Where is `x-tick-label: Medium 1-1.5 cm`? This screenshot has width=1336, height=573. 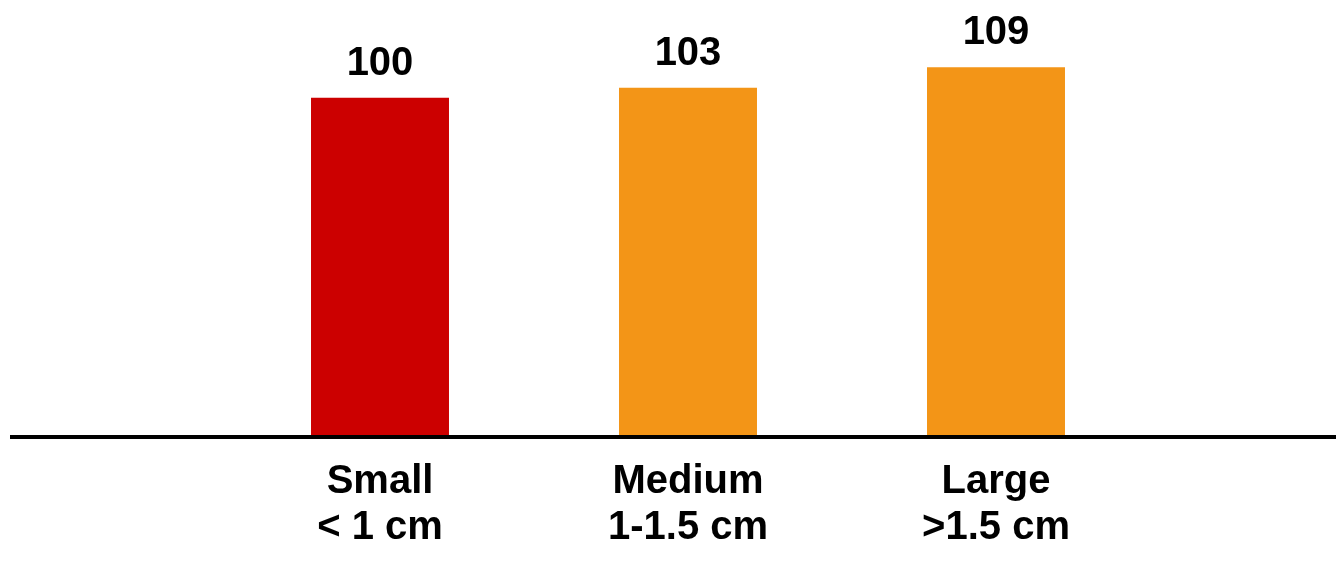 x-tick-label: Medium 1-1.5 cm is located at coordinates (688, 502).